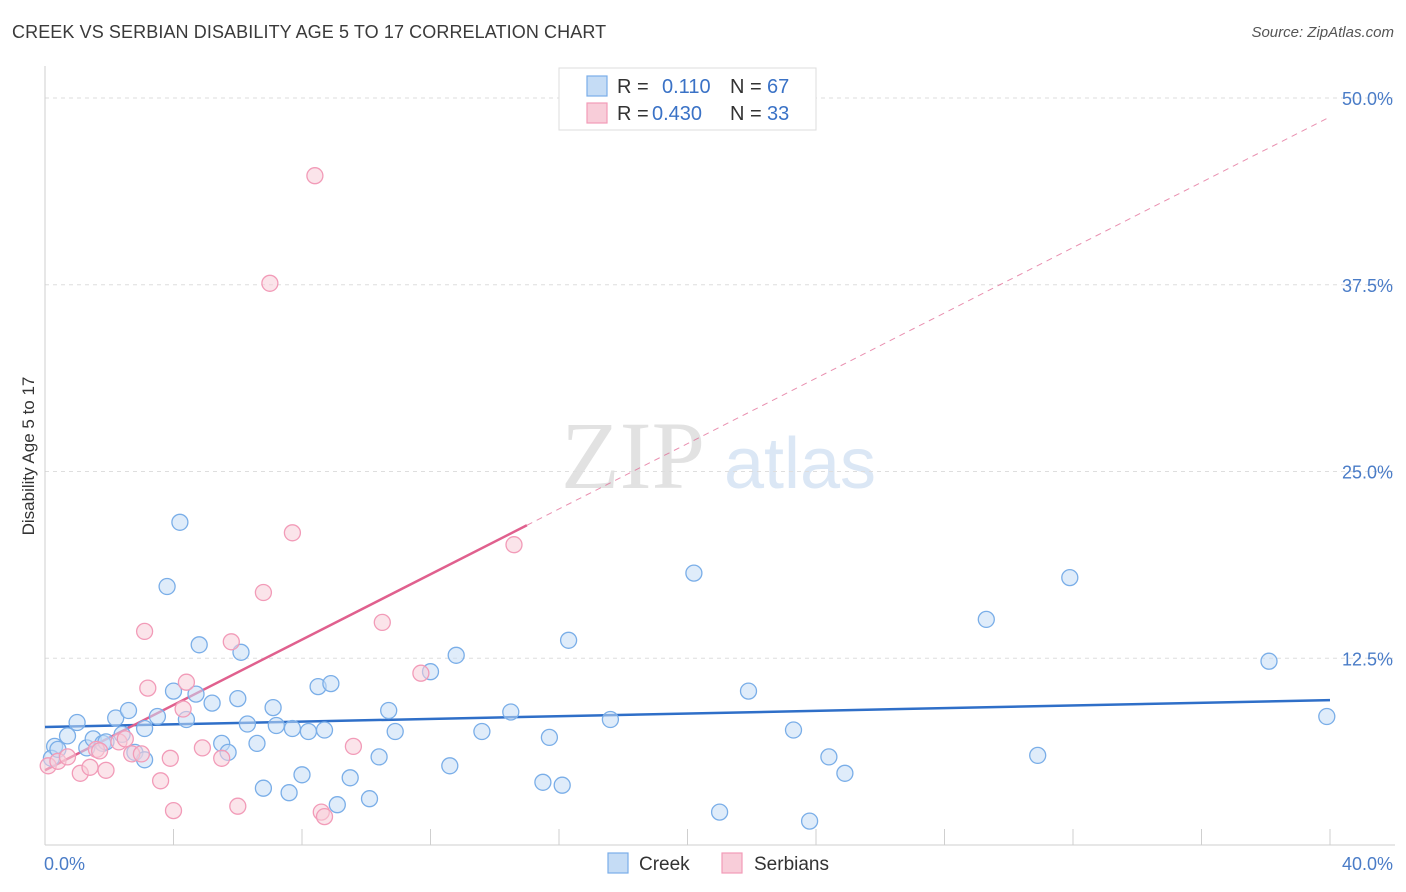  I want to click on legend-r-label-creek: R =, so click(633, 87).